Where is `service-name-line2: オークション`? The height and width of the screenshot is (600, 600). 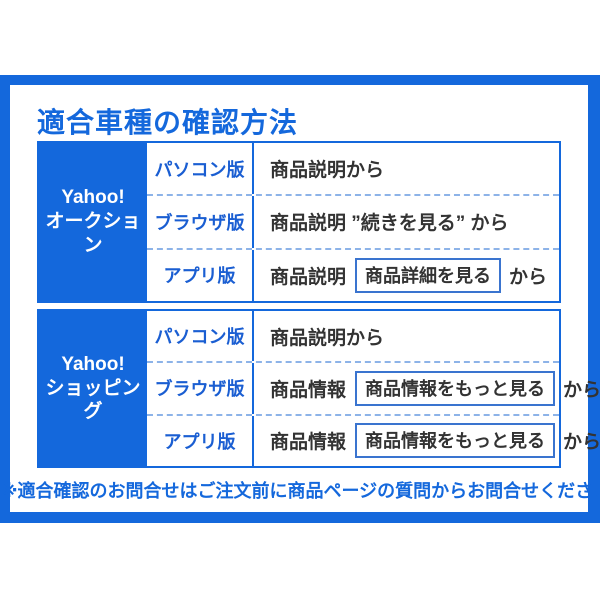
service-name-line2: オークション is located at coordinates (93, 233).